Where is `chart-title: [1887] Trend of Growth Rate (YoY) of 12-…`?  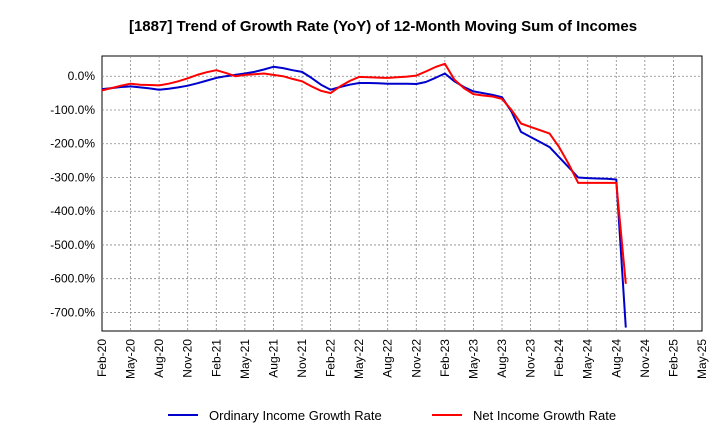 chart-title: [1887] Trend of Growth Rate (YoY) of 12-… is located at coordinates (383, 26).